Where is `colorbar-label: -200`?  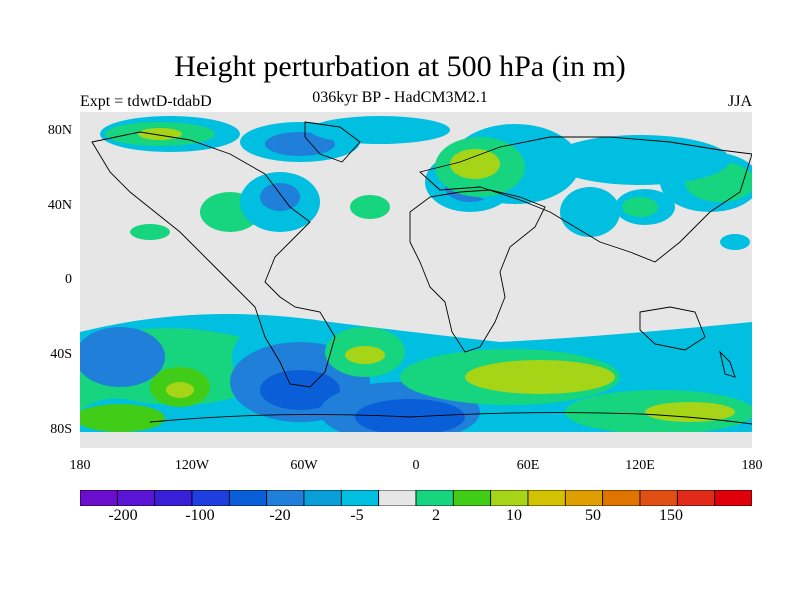
colorbar-label: -200 is located at coordinates (123, 515).